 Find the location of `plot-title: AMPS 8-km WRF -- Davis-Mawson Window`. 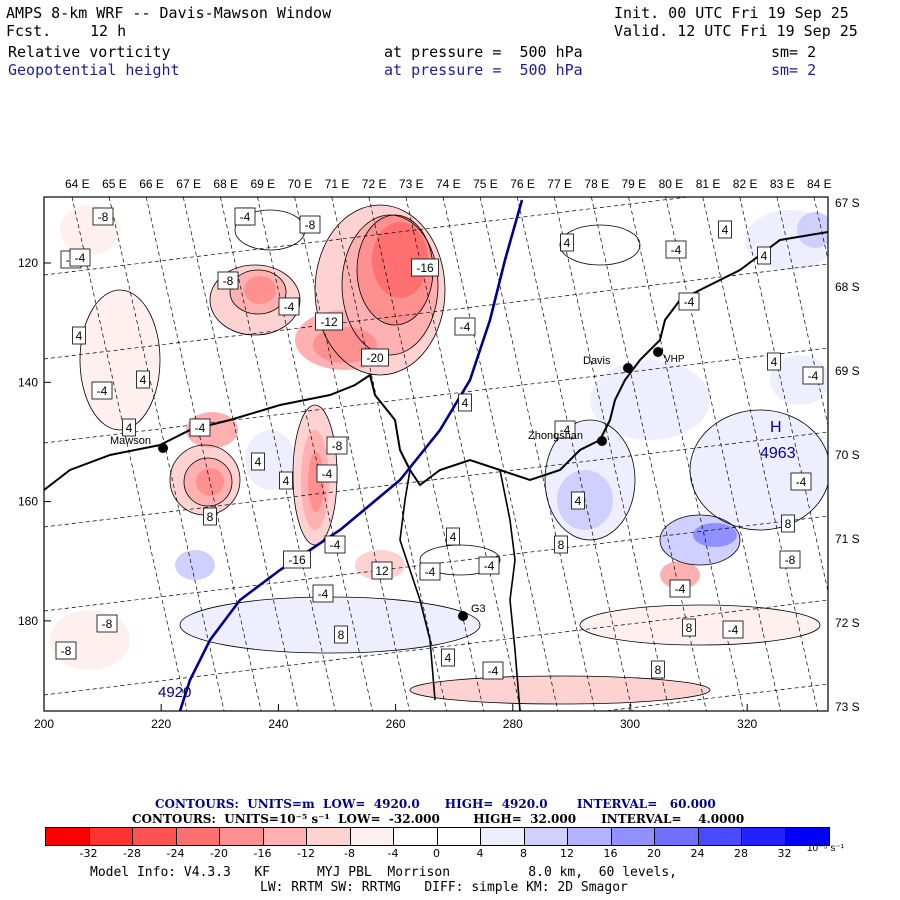

plot-title: AMPS 8-km WRF -- Davis-Mawson Window is located at coordinates (169, 13).